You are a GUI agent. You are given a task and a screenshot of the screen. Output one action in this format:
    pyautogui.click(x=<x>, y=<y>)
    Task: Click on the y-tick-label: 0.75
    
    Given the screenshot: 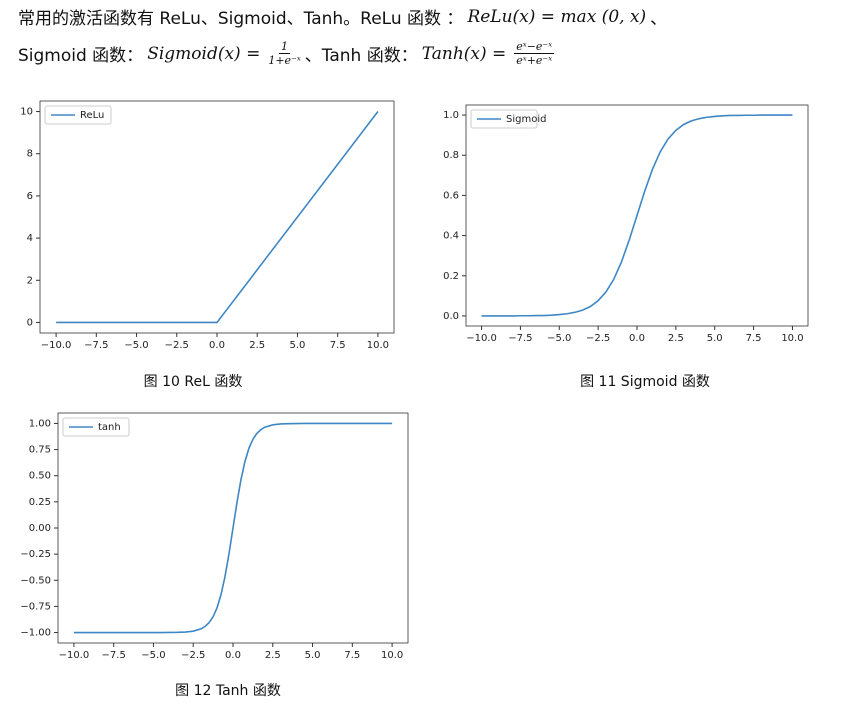 What is the action you would take?
    pyautogui.click(x=40, y=450)
    